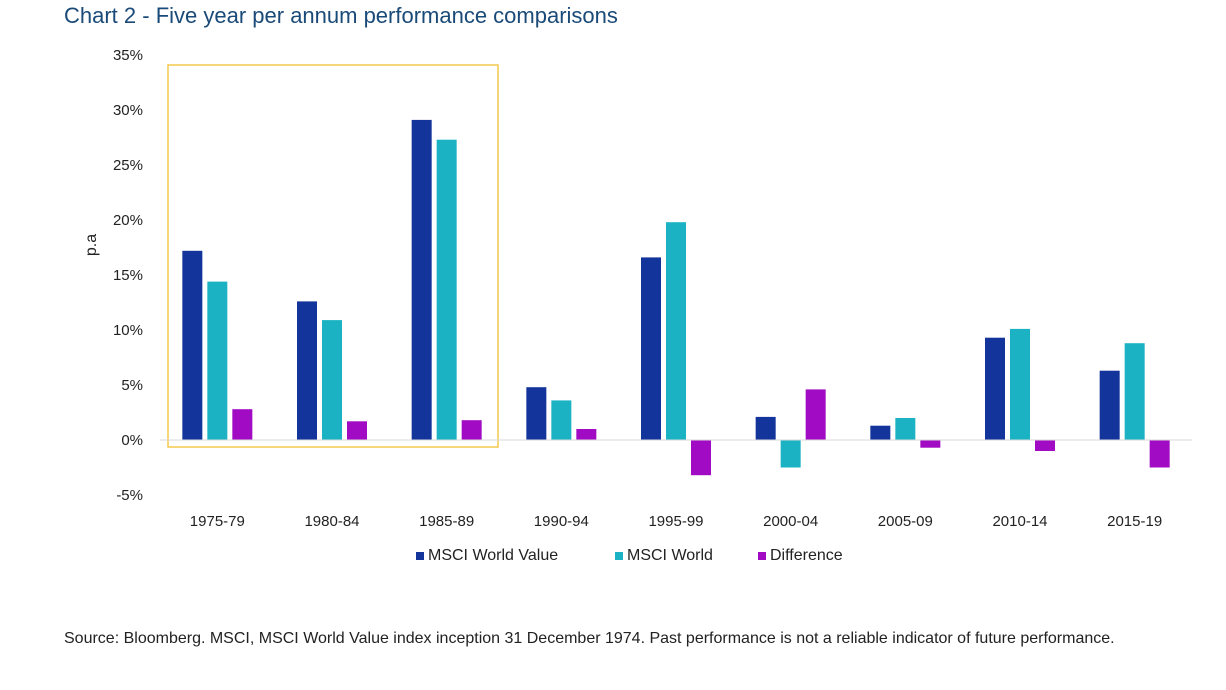 The width and height of the screenshot is (1226, 690). What do you see at coordinates (670, 555) in the screenshot?
I see `legend-label-msci-world: MSCI World` at bounding box center [670, 555].